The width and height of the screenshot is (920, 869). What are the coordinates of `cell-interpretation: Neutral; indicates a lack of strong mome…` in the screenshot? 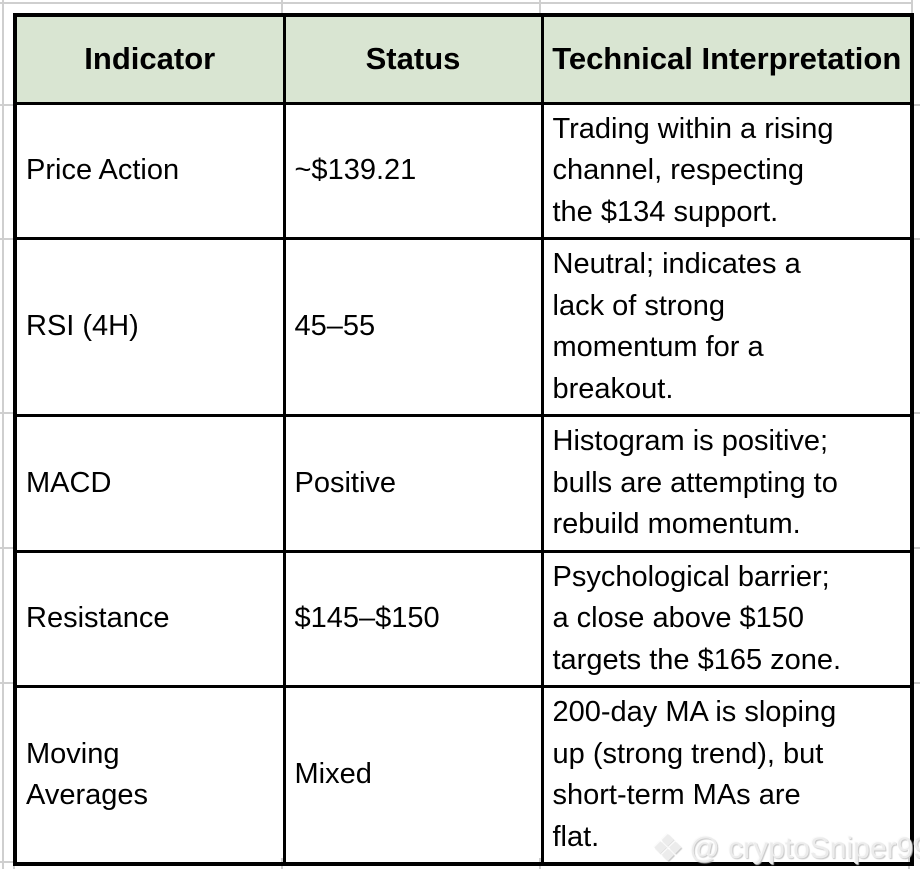 It's located at (727, 327).